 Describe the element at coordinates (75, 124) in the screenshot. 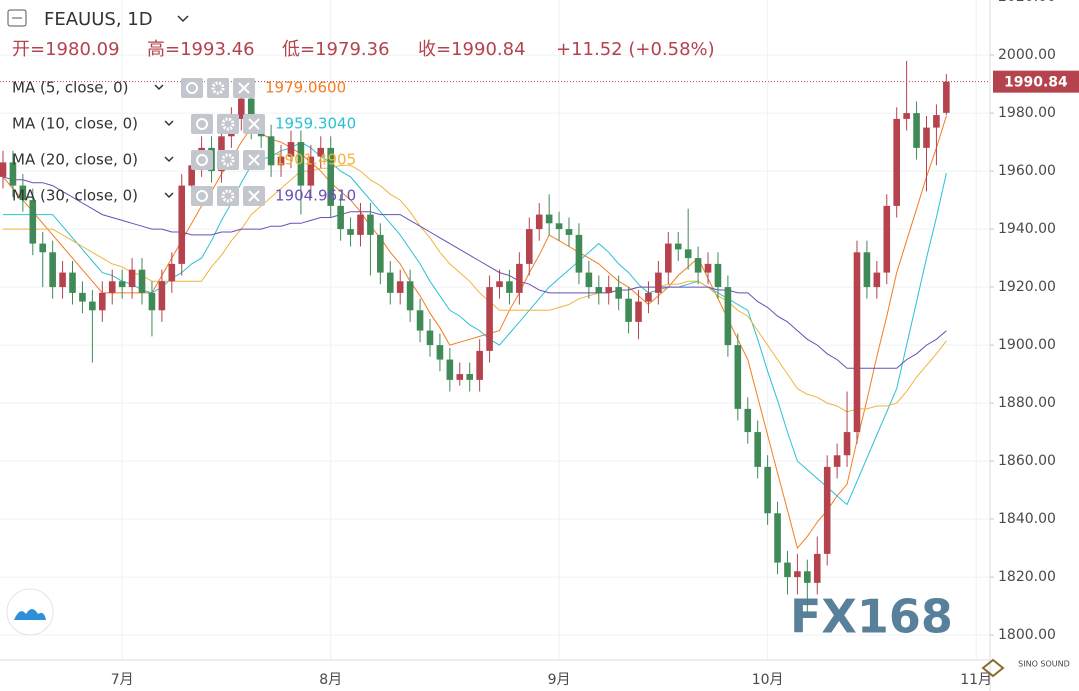

I see `legend-name: MA (10, close, 0)` at that location.